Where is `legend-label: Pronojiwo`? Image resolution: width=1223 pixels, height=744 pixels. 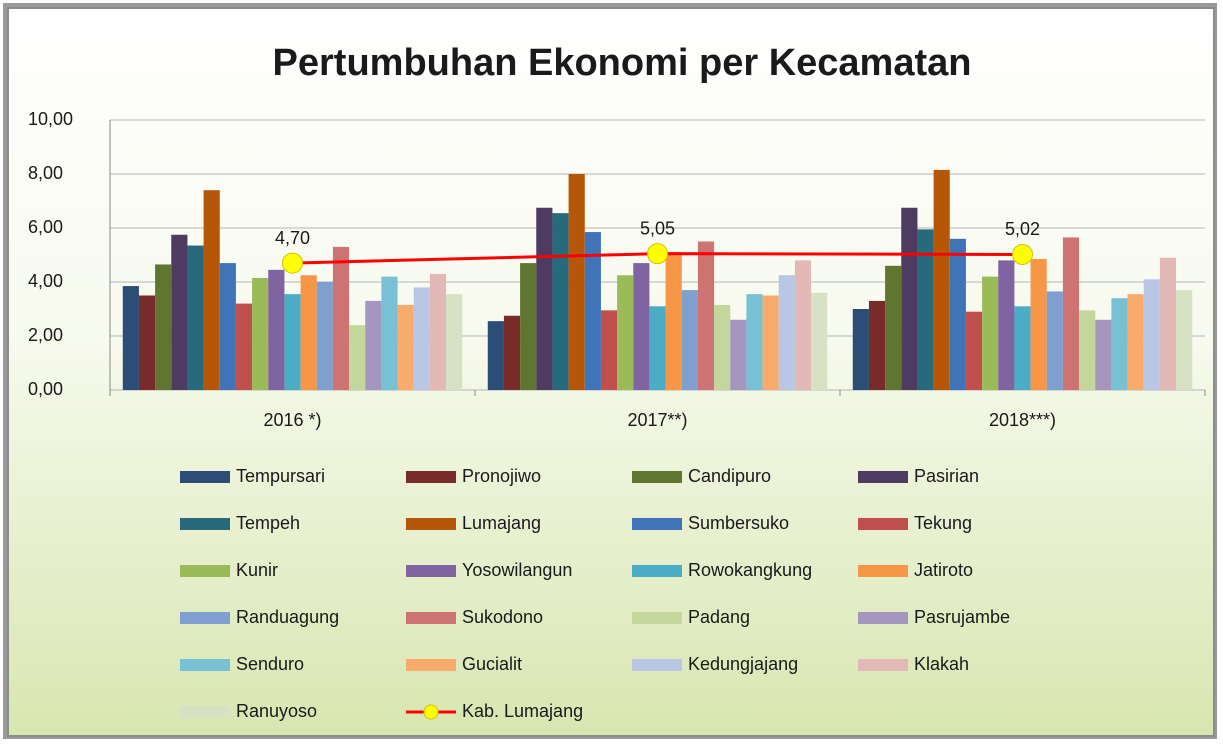
legend-label: Pronojiwo is located at coordinates (501, 476).